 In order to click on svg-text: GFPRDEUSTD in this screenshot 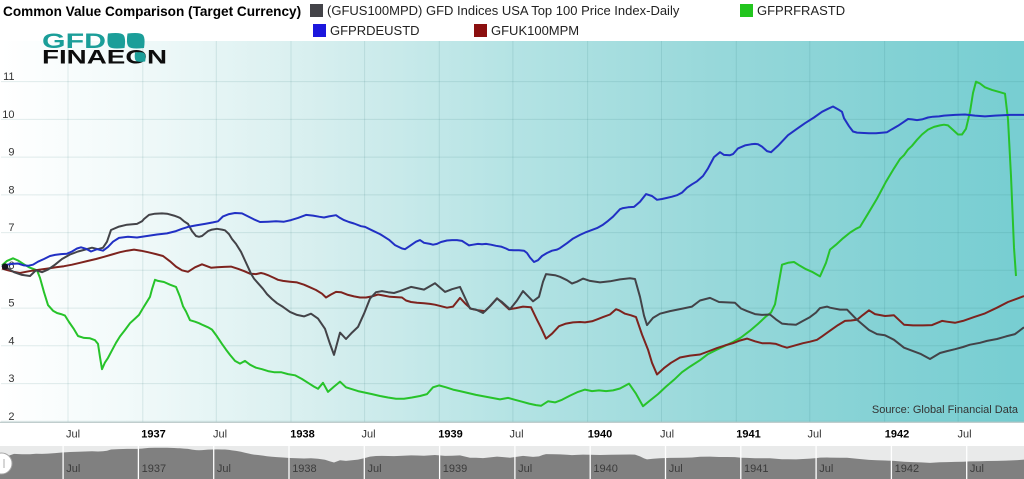, I will do `click(375, 30)`.